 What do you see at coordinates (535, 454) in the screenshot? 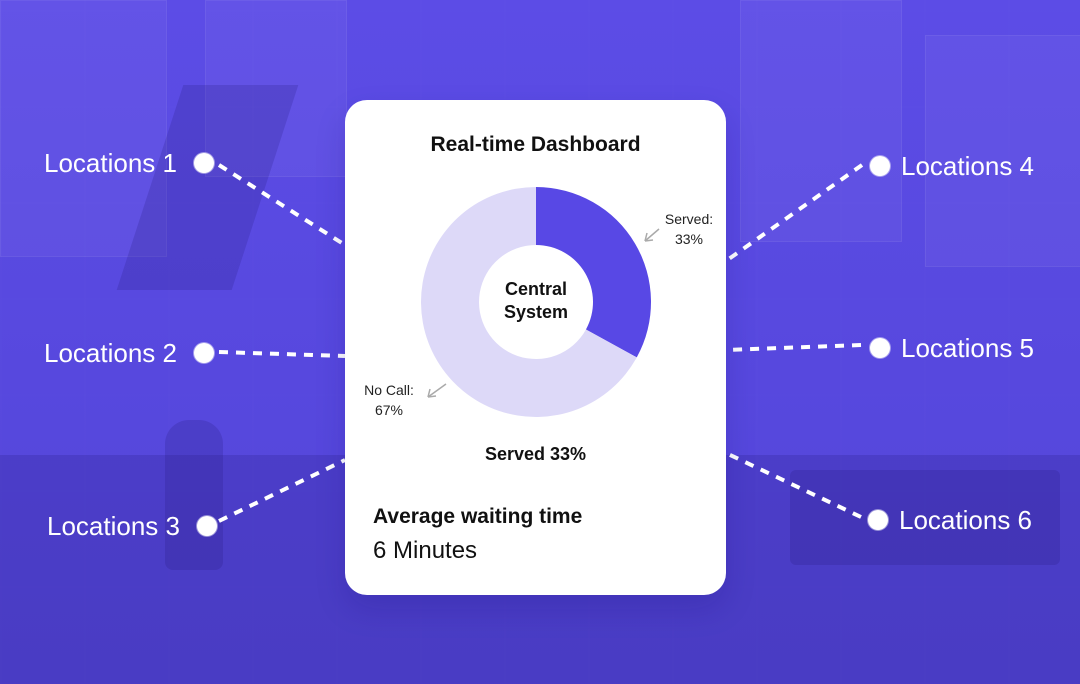
I see `served-summary: Served 33%` at bounding box center [535, 454].